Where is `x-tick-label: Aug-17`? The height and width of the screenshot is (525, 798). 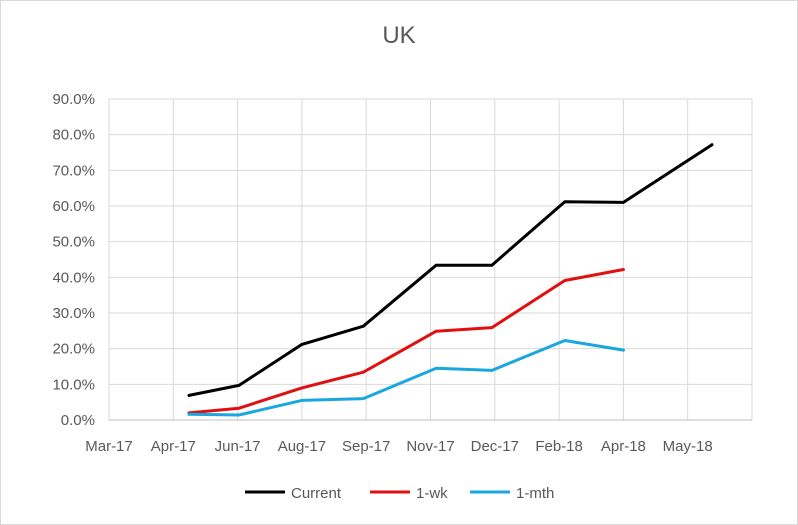
x-tick-label: Aug-17 is located at coordinates (302, 446).